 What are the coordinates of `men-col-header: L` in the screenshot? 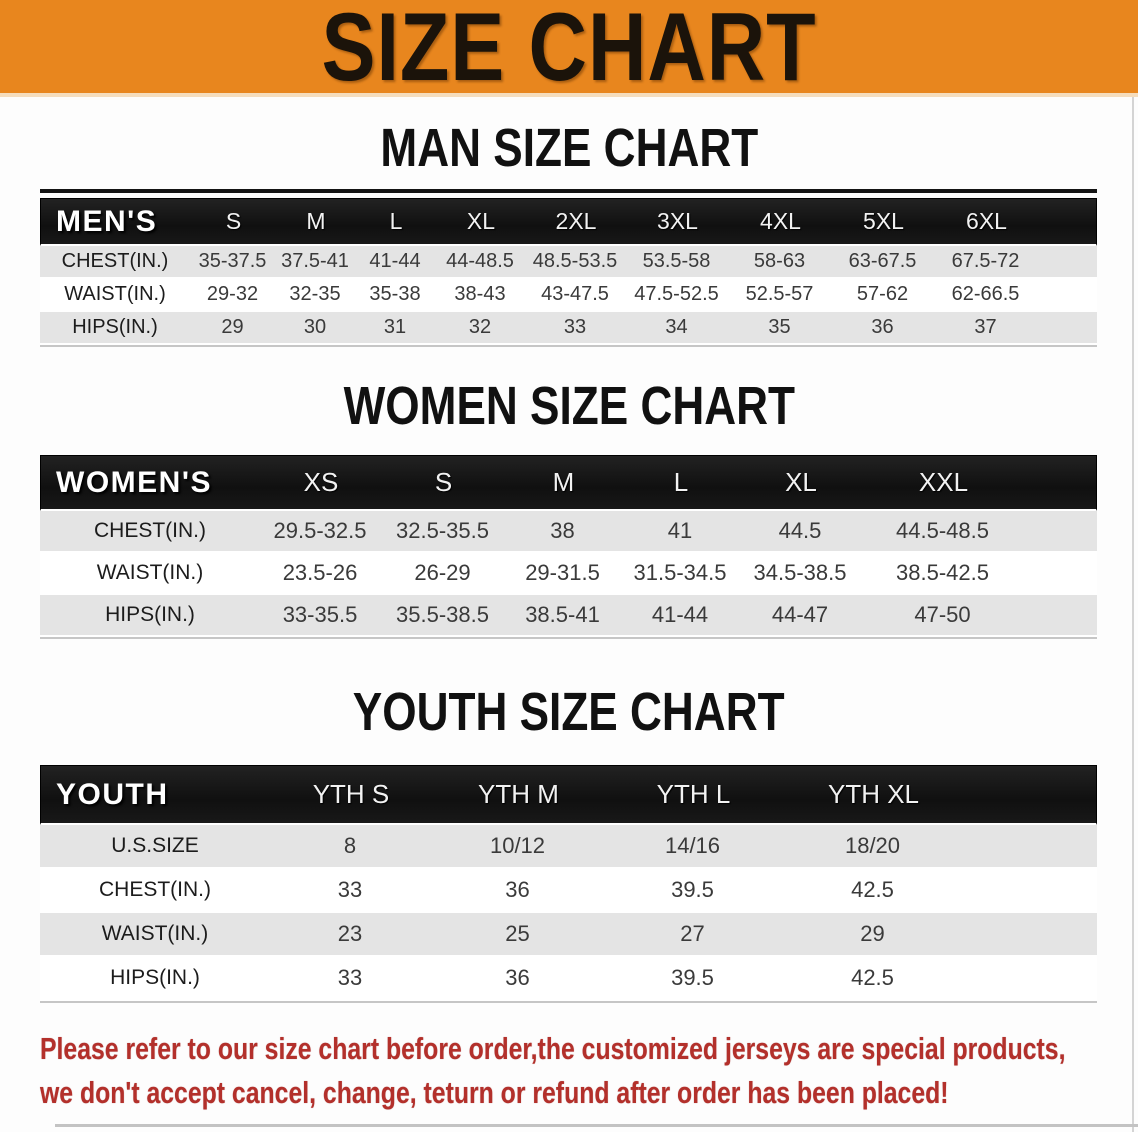 It's located at (396, 221).